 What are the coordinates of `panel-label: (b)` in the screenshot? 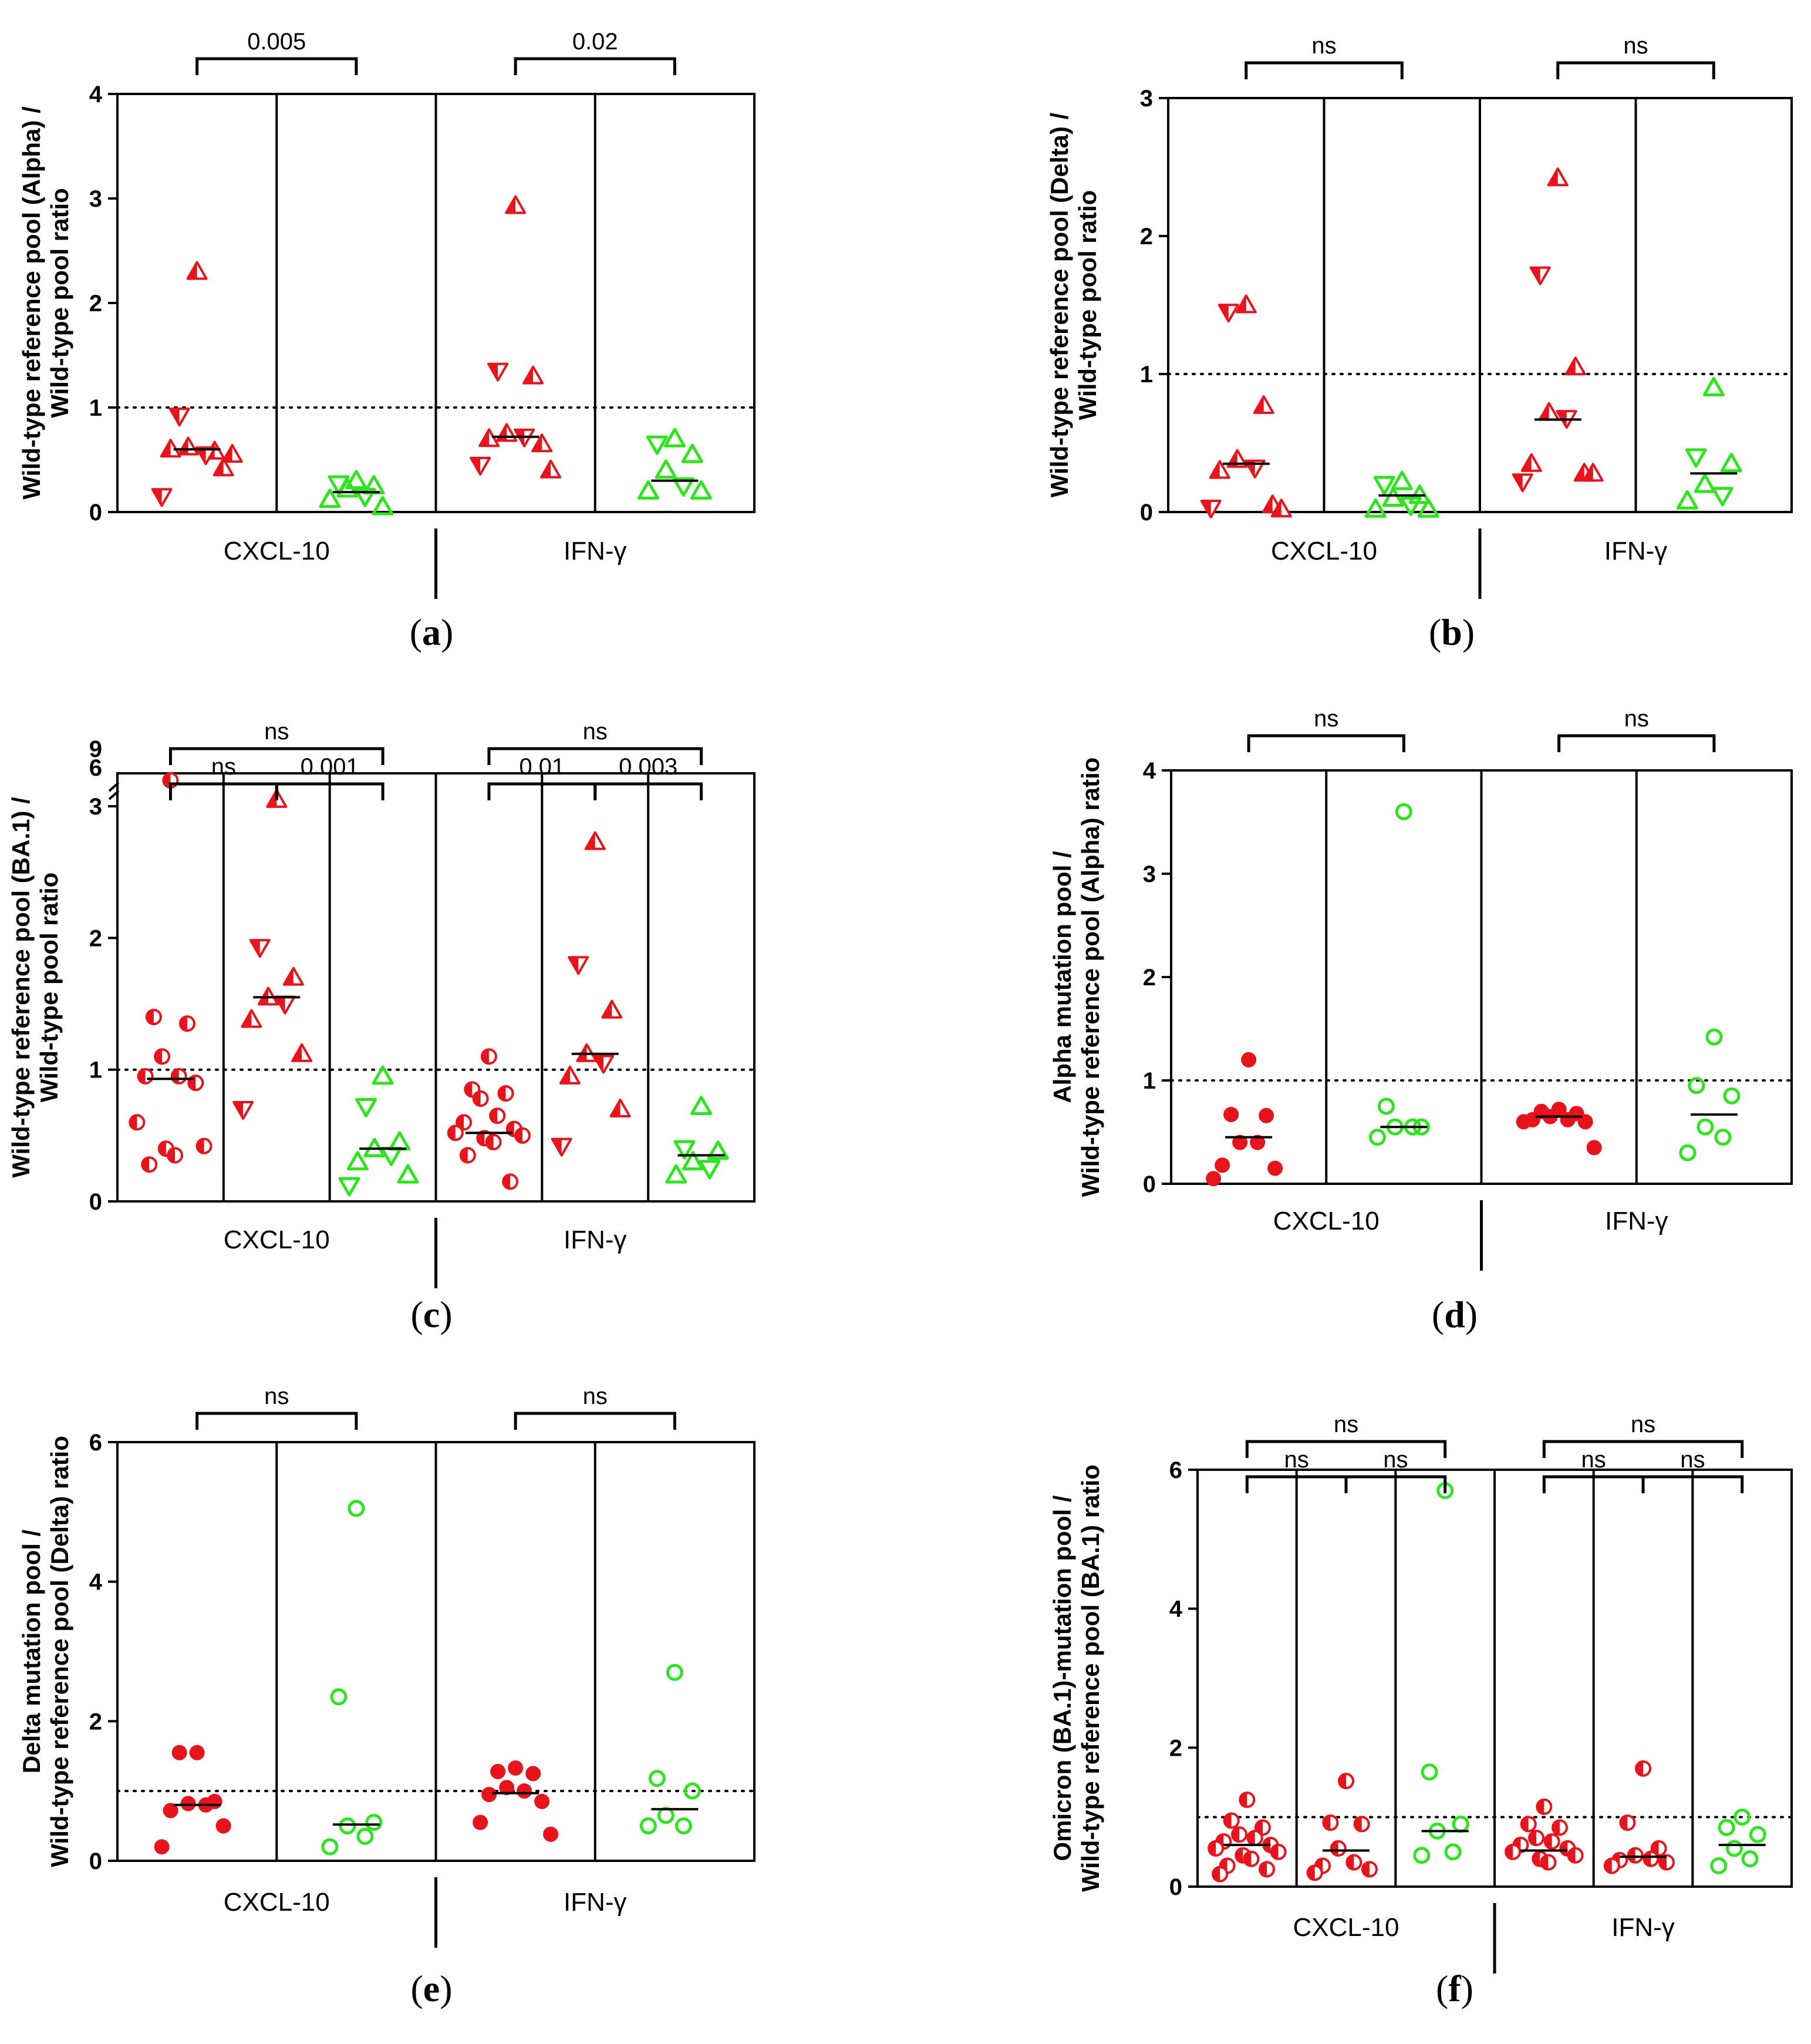 It's located at (1452, 632).